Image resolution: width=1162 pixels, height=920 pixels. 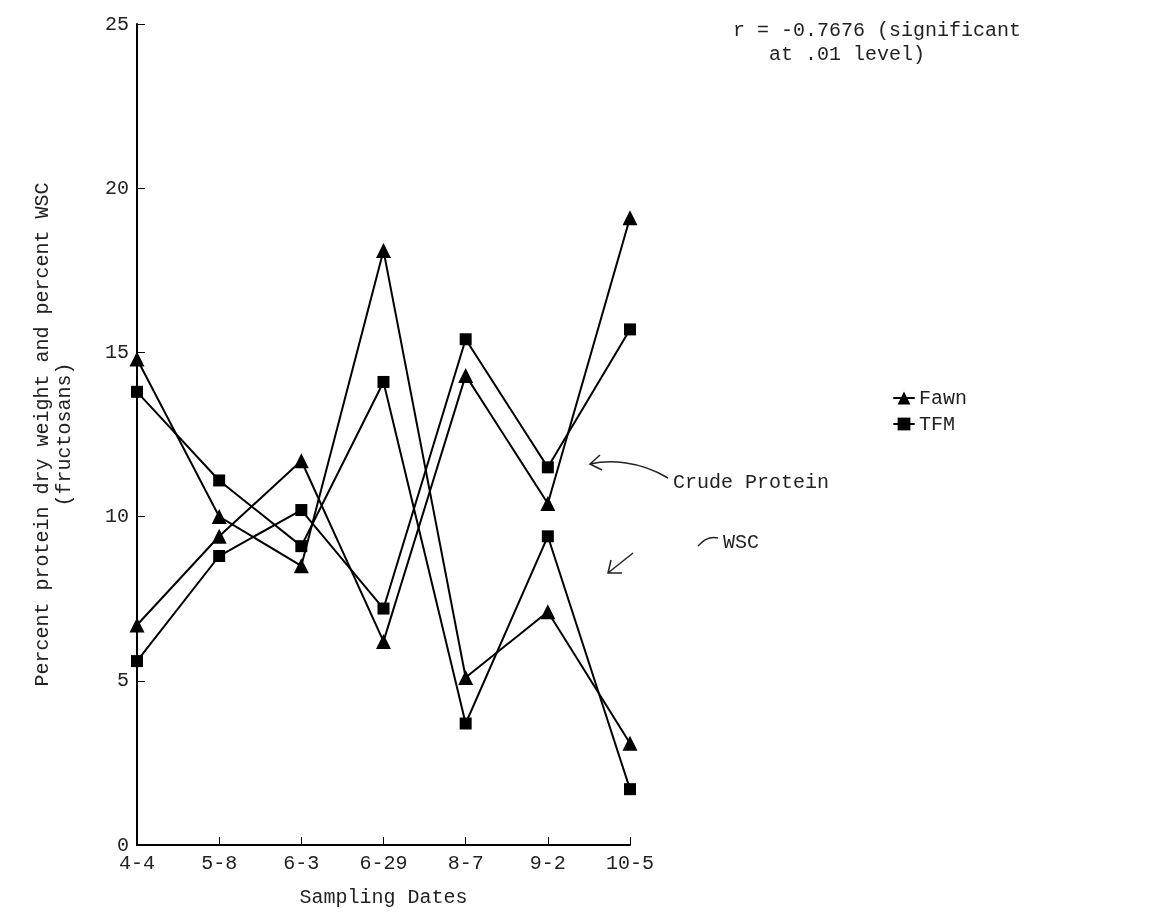 I want to click on x-tick-label: 10-5, so click(x=630, y=863).